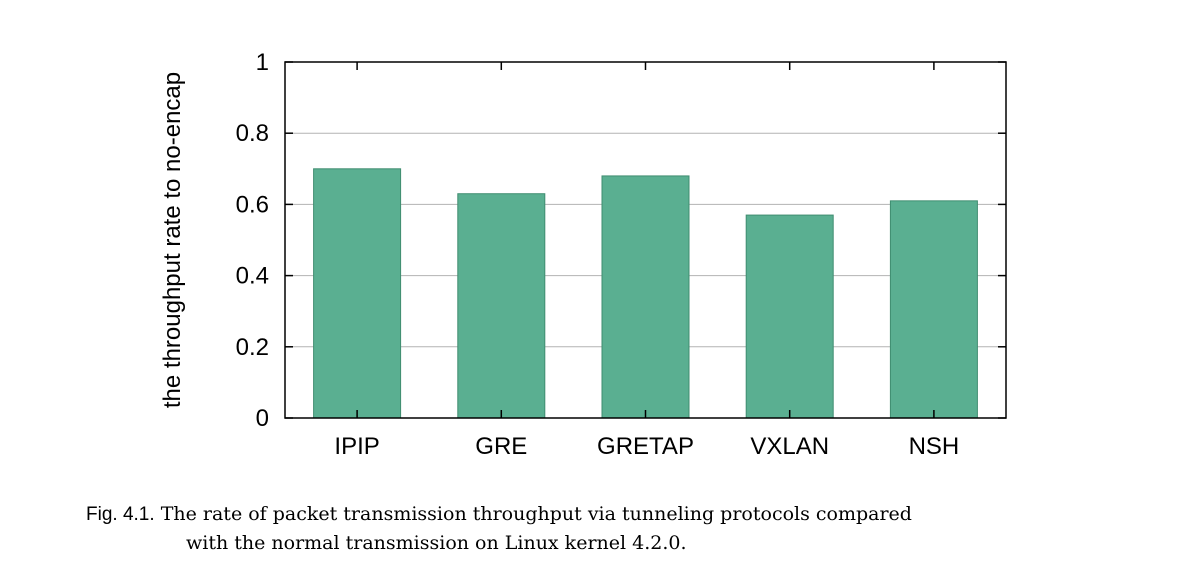  I want to click on y-tick-label: 0.2, so click(252, 347).